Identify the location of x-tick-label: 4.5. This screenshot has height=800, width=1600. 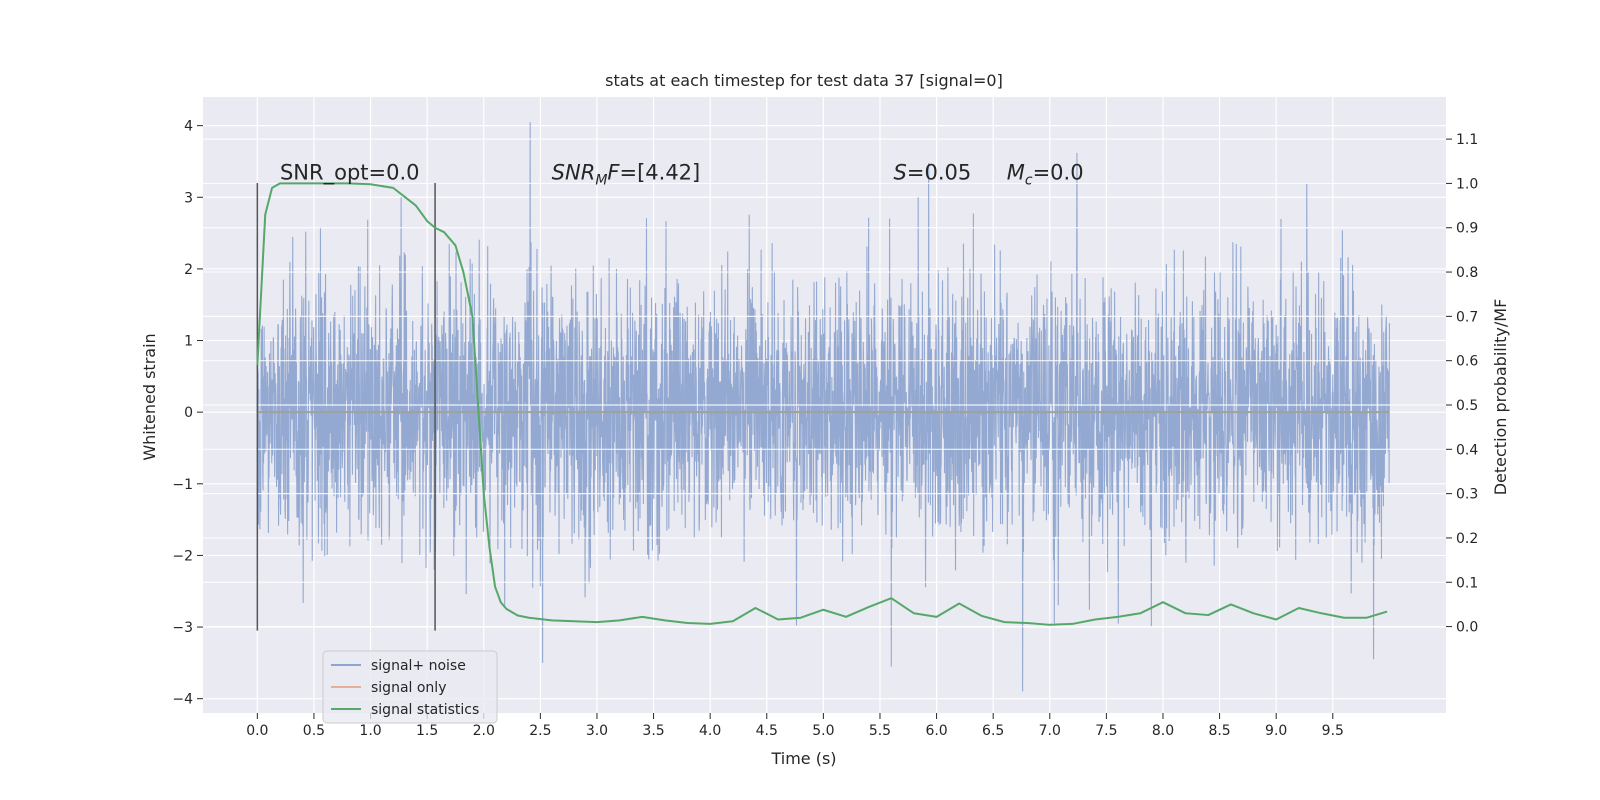
(767, 731).